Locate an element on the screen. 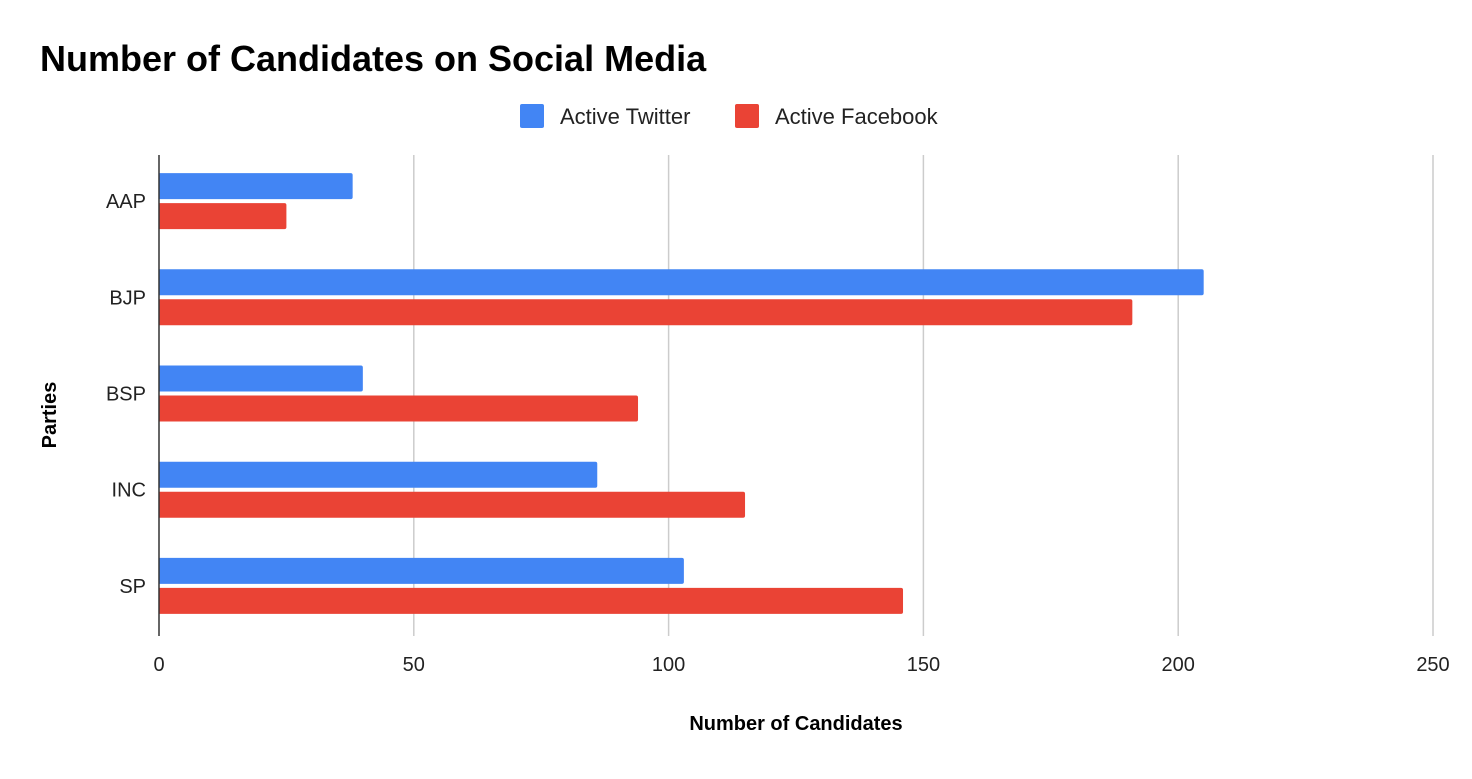  y-tick-label-inc: INC is located at coordinates (129, 491).